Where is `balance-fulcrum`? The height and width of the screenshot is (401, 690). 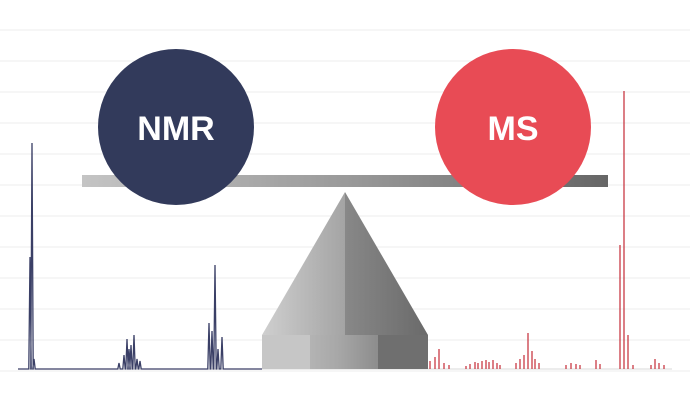
balance-fulcrum is located at coordinates (345, 280).